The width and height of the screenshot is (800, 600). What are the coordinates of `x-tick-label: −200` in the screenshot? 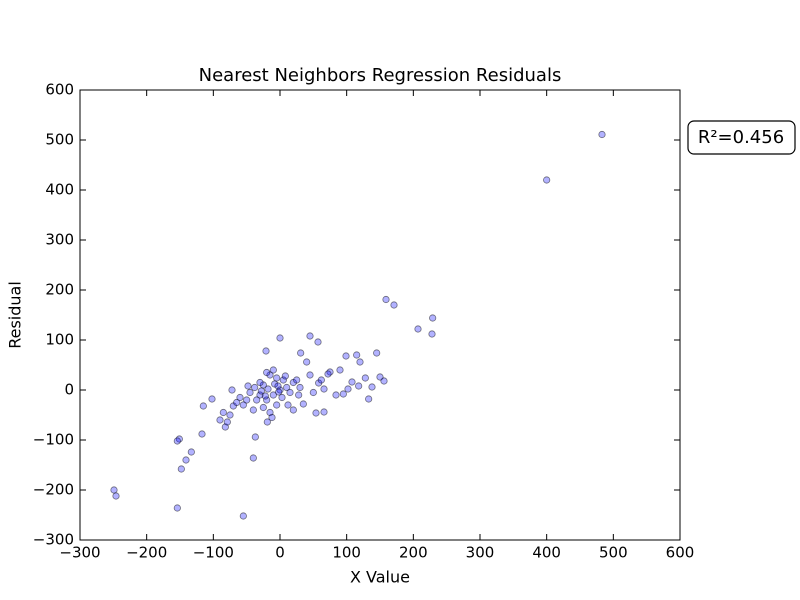 It's located at (146, 553).